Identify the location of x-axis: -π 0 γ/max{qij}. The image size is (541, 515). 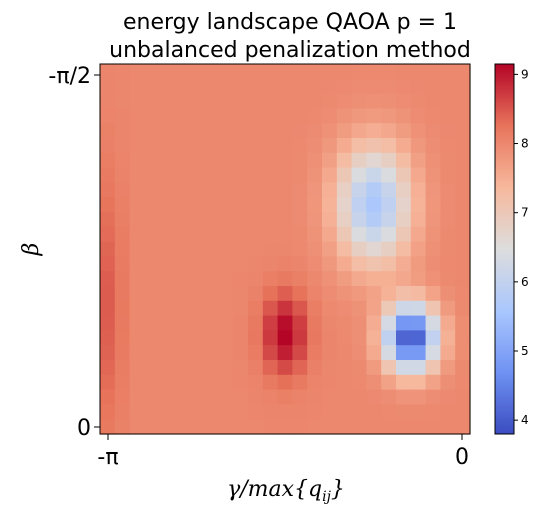
(283, 469).